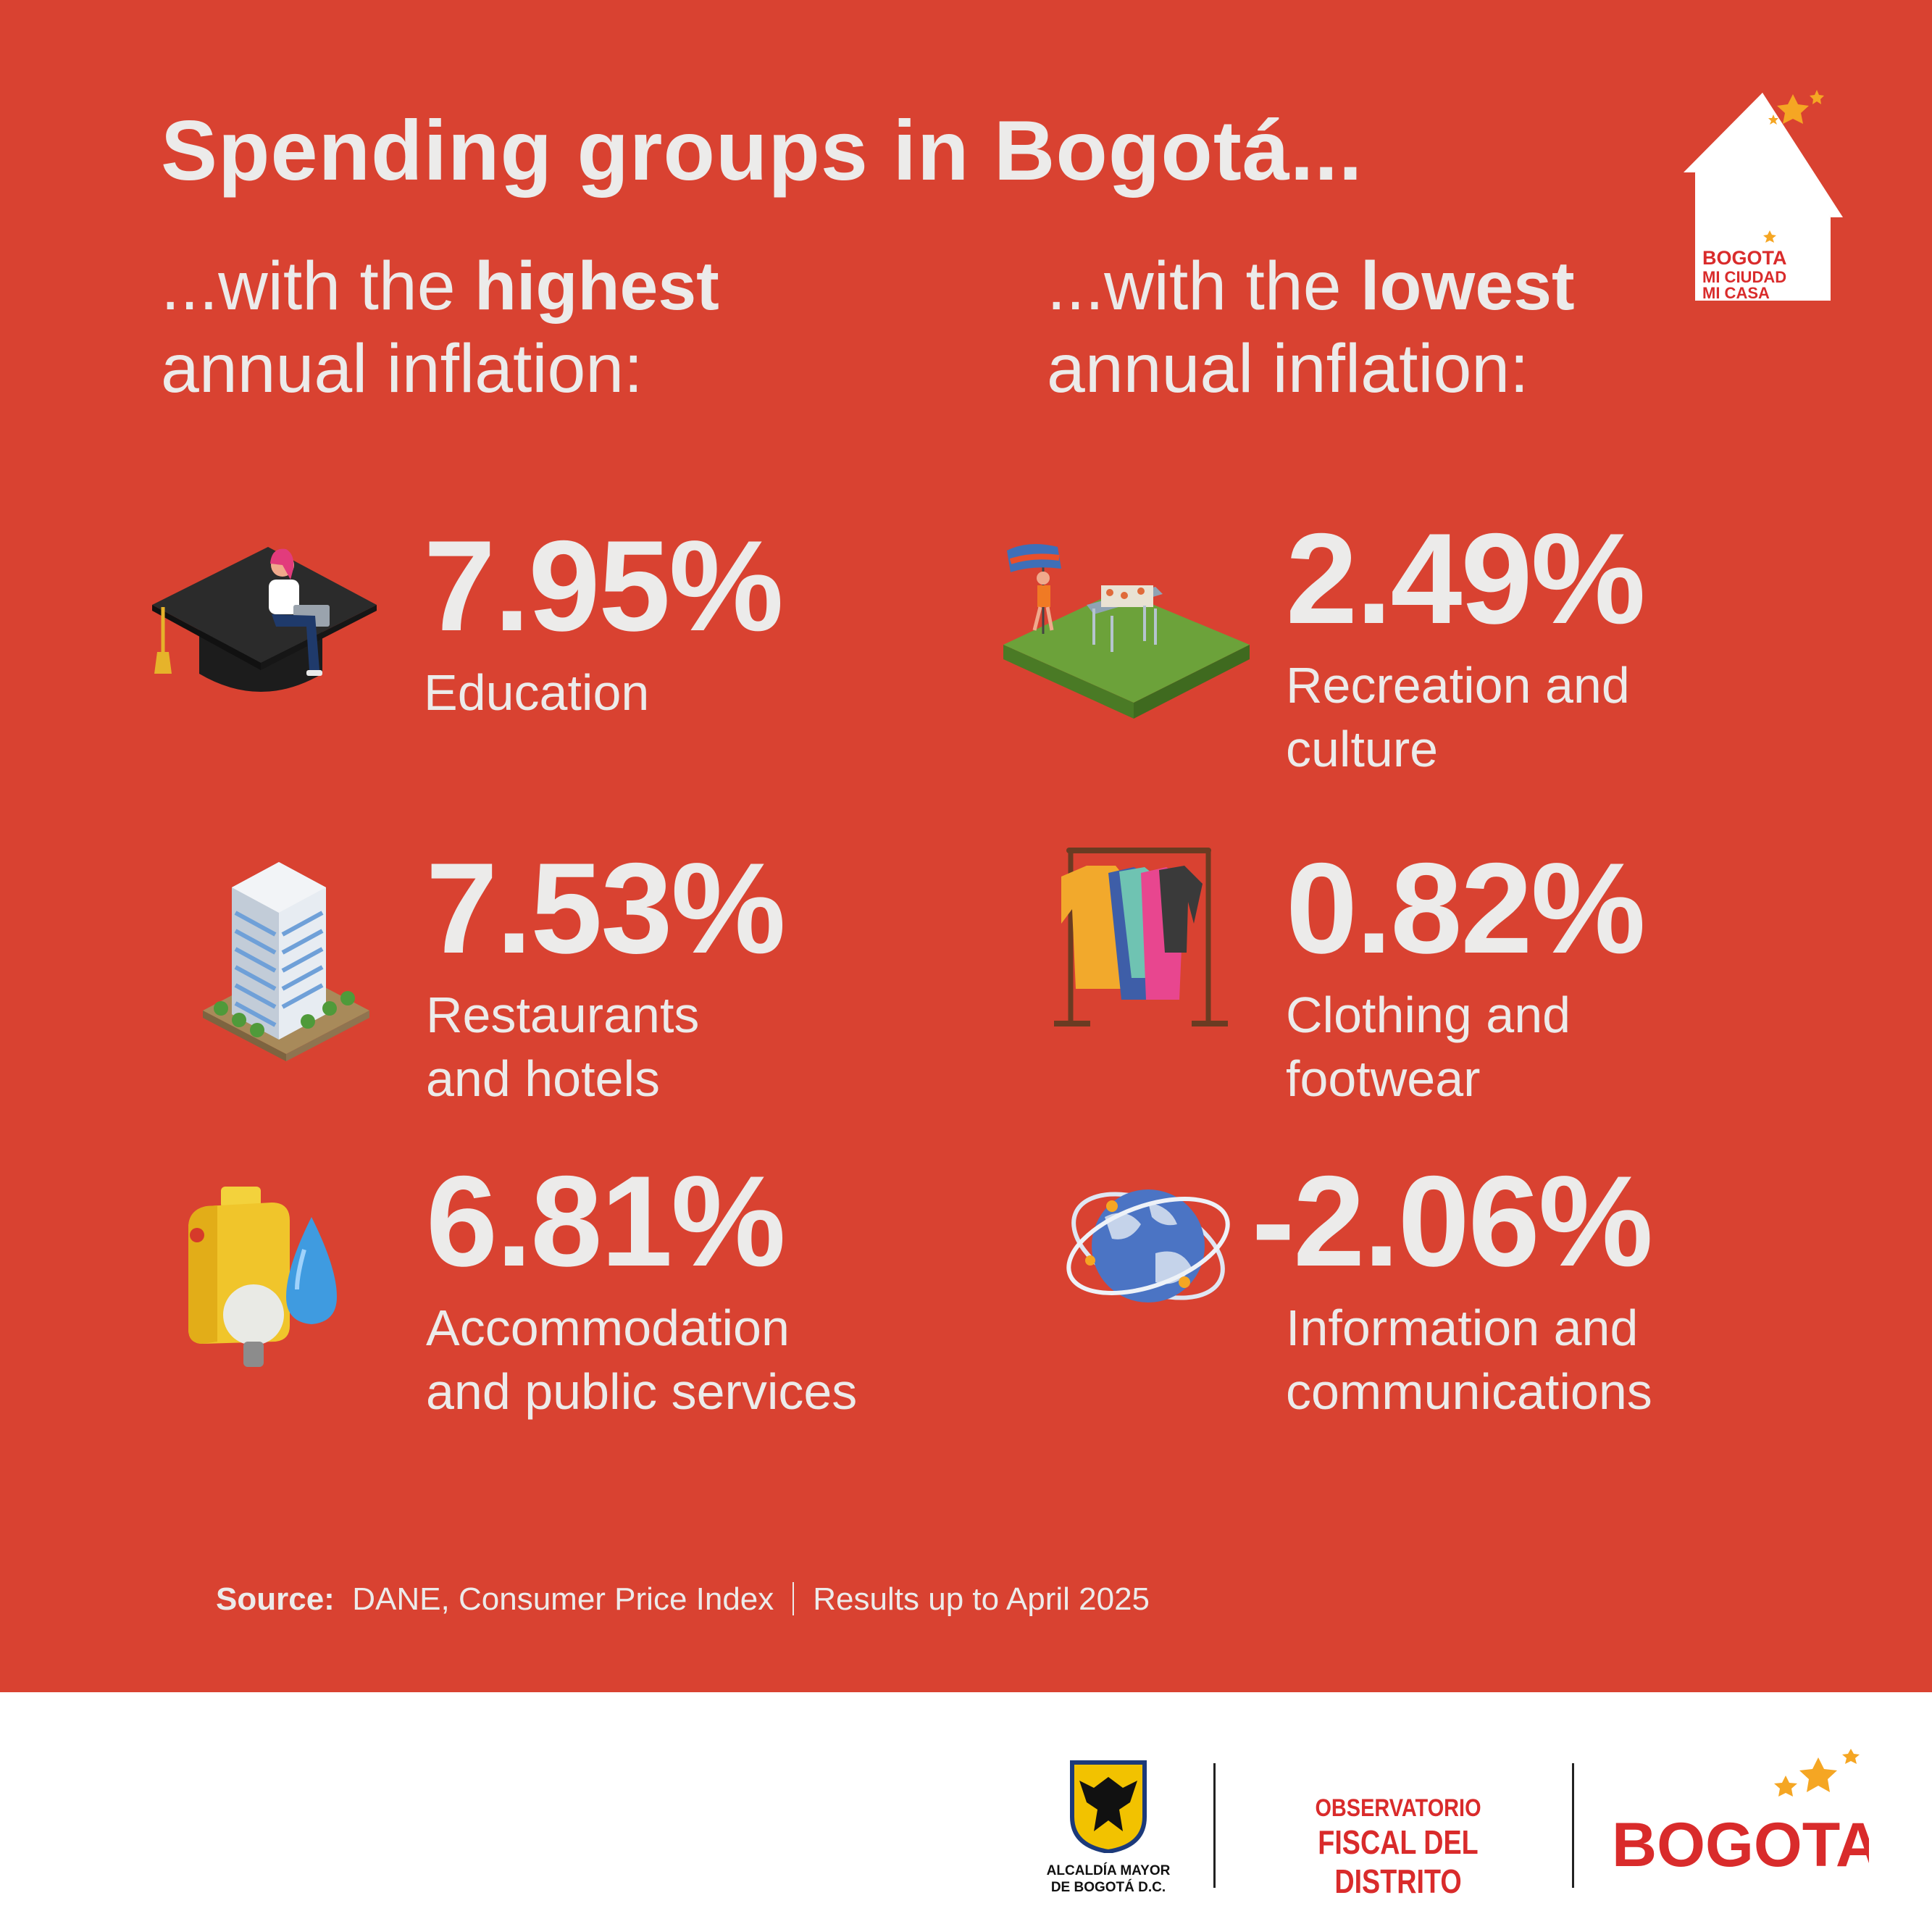 Image resolution: width=1932 pixels, height=1932 pixels. What do you see at coordinates (1467, 286) in the screenshot?
I see `lowest-emphasis: lowest` at bounding box center [1467, 286].